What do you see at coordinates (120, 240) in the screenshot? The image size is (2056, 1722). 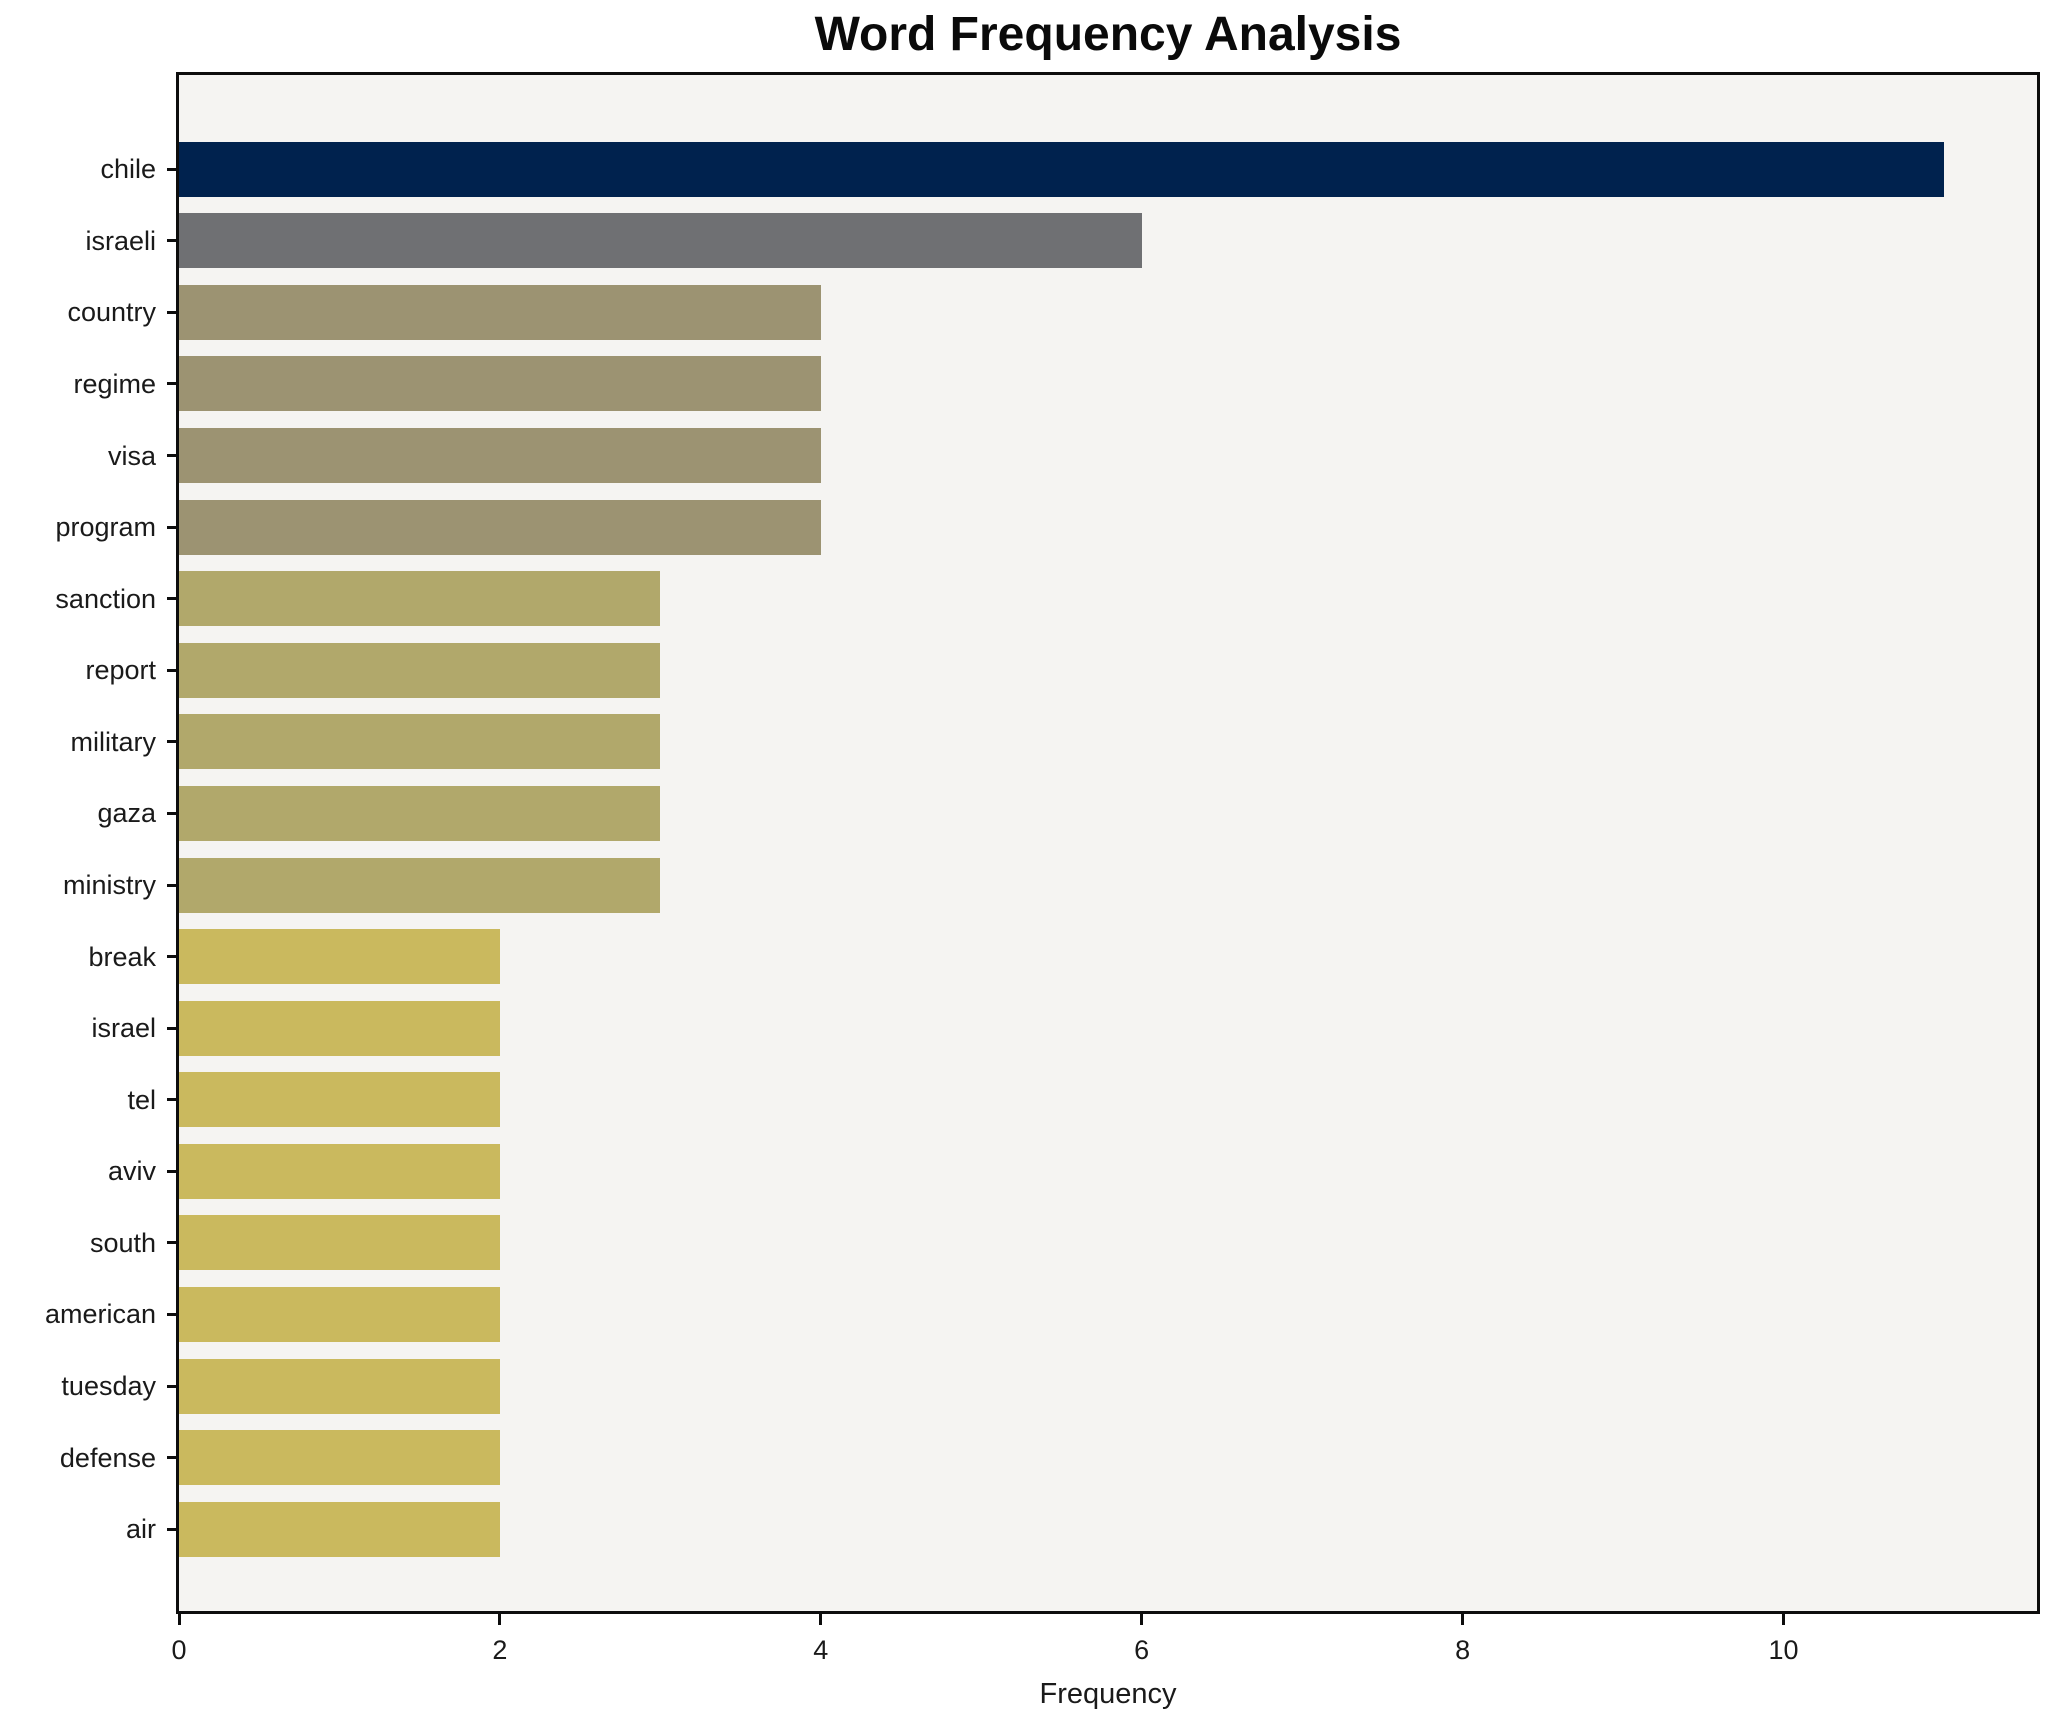 I see `y-tick-label: israeli` at bounding box center [120, 240].